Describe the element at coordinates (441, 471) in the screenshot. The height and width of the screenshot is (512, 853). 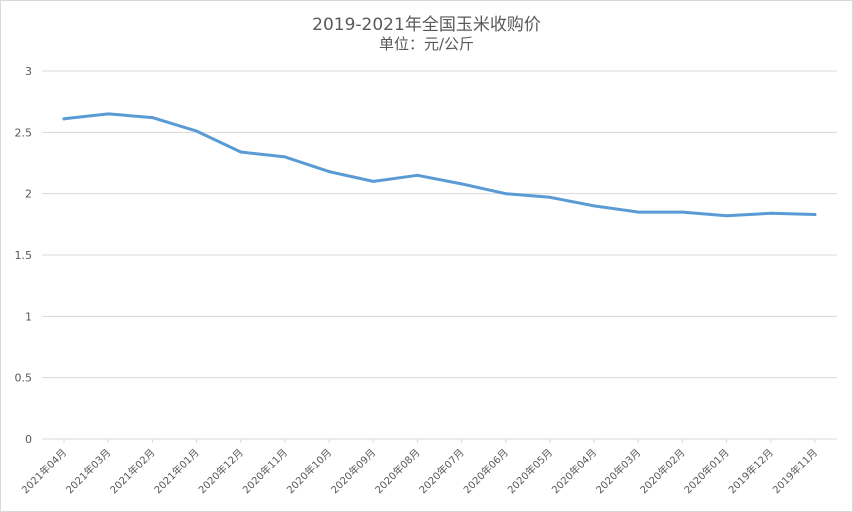
I see `x-tick-label: 2020年07月` at that location.